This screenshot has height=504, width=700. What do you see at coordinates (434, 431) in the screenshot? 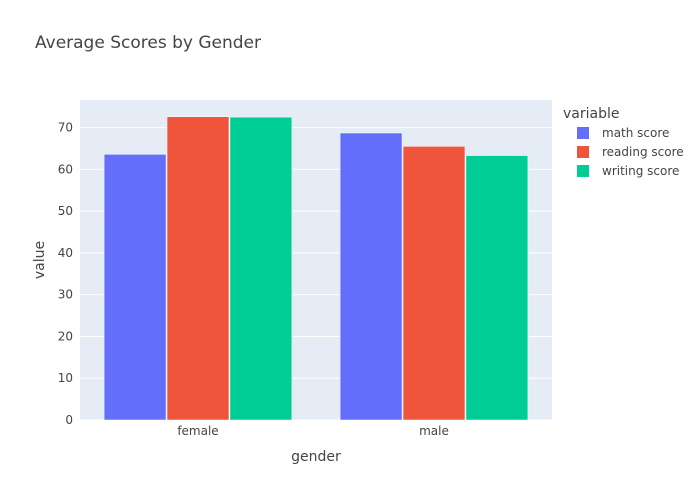
I see `x-tick-label: male` at bounding box center [434, 431].